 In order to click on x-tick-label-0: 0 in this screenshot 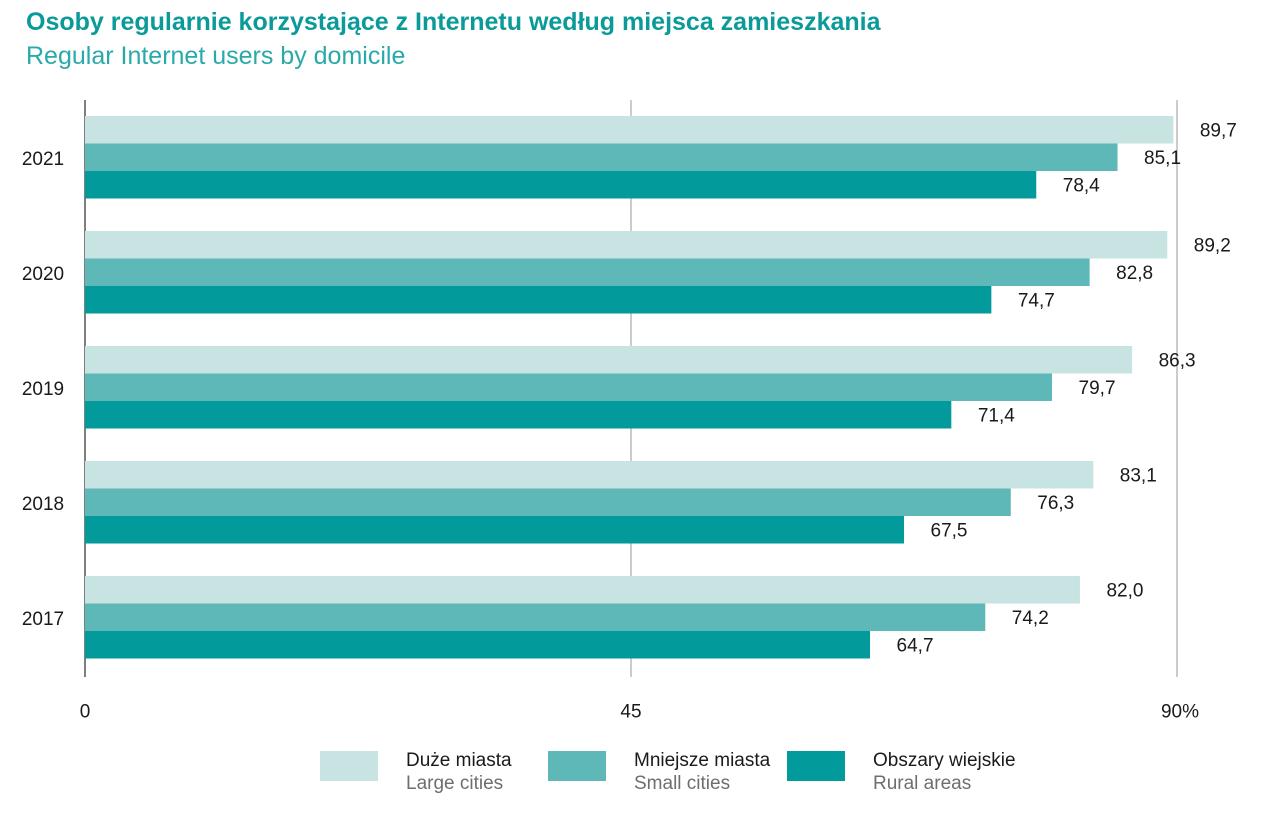, I will do `click(85, 712)`.